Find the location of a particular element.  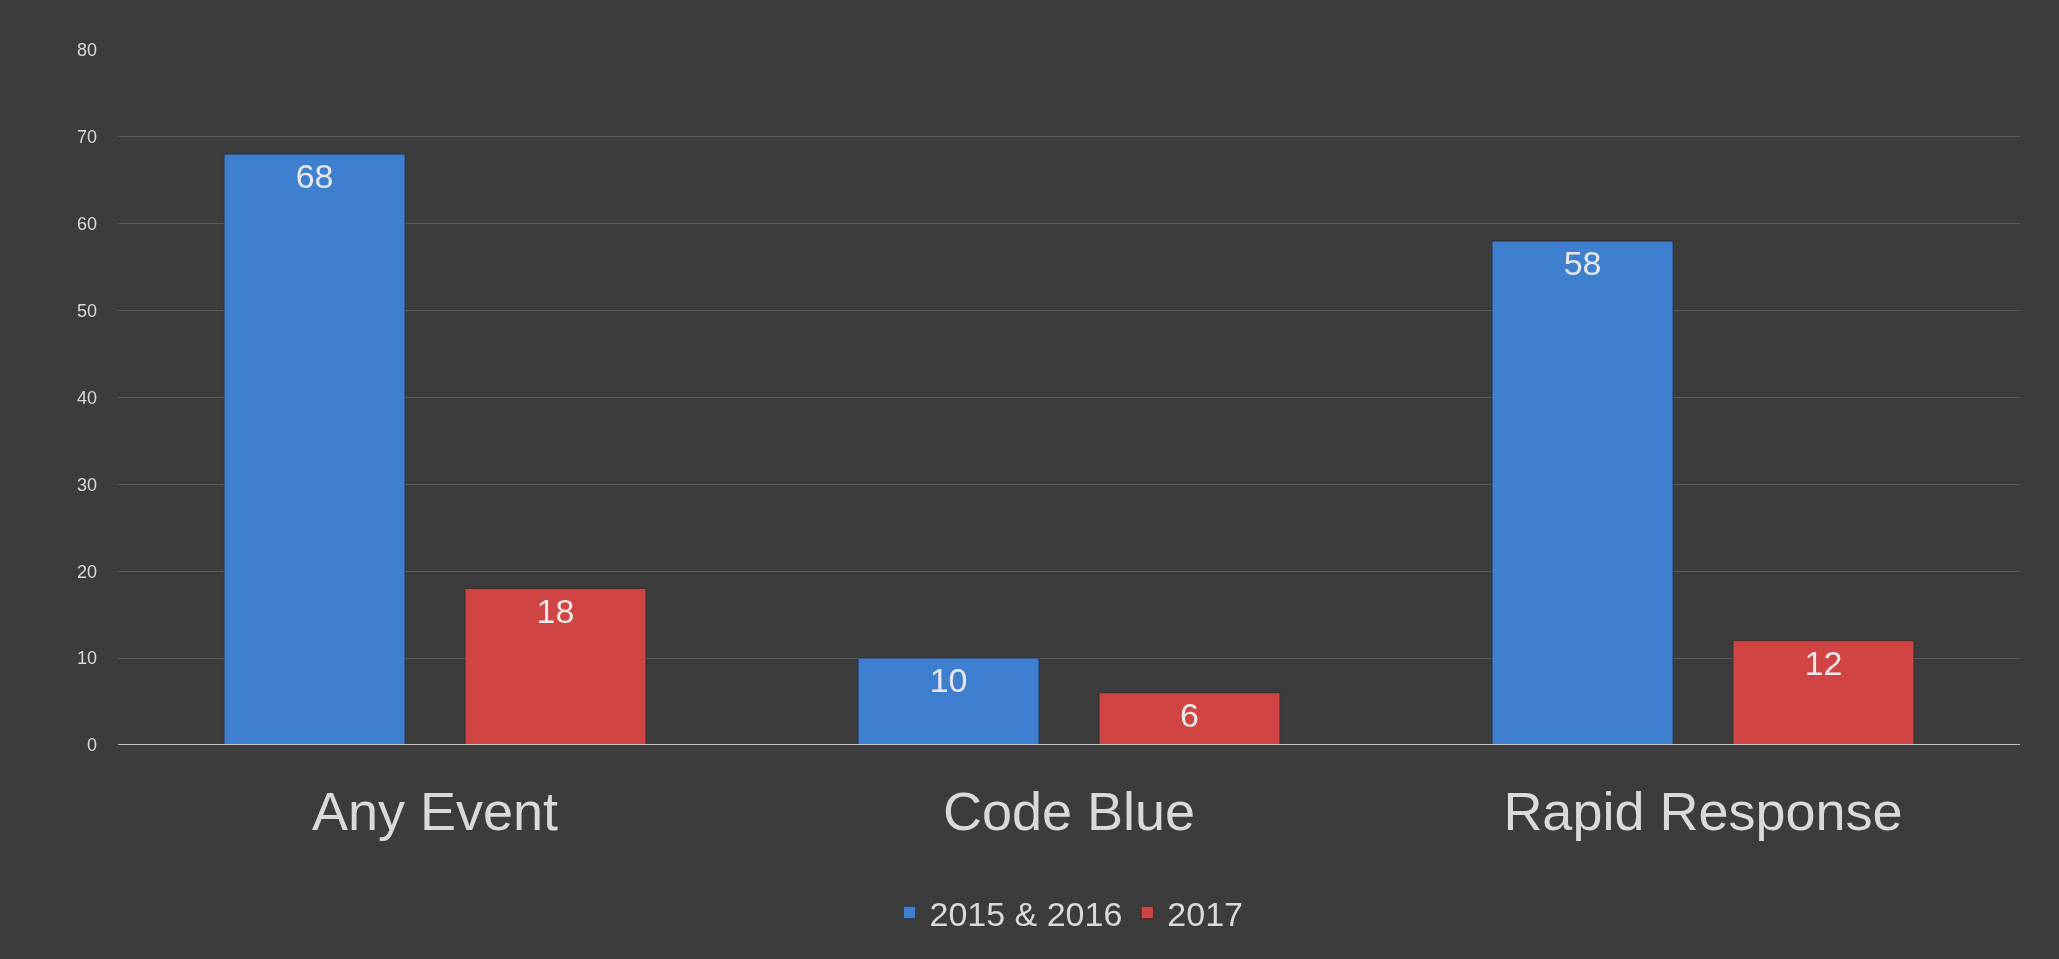

y-tick-label: 50 is located at coordinates (86, 310).